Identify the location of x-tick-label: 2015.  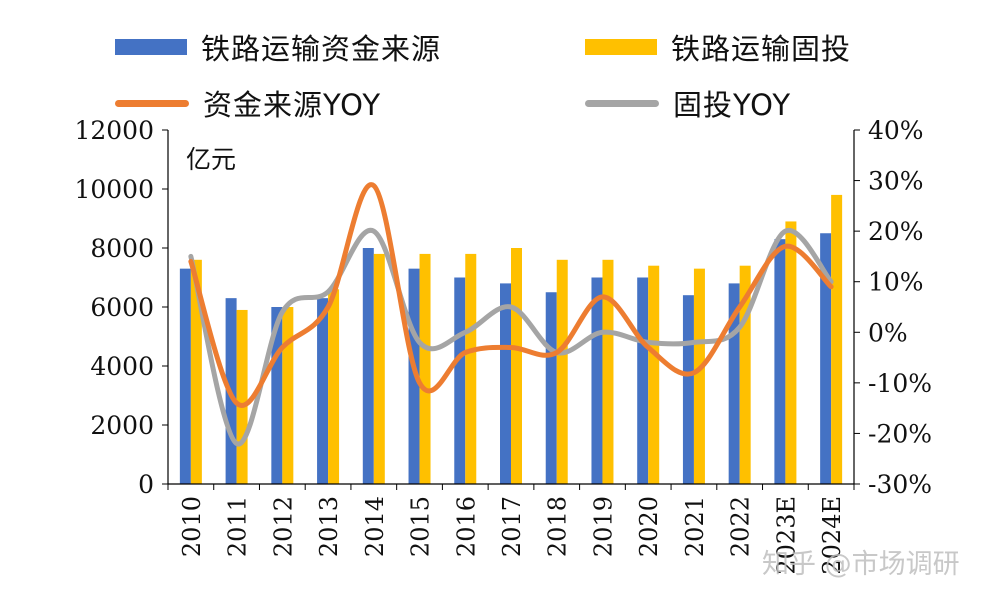
(421, 526).